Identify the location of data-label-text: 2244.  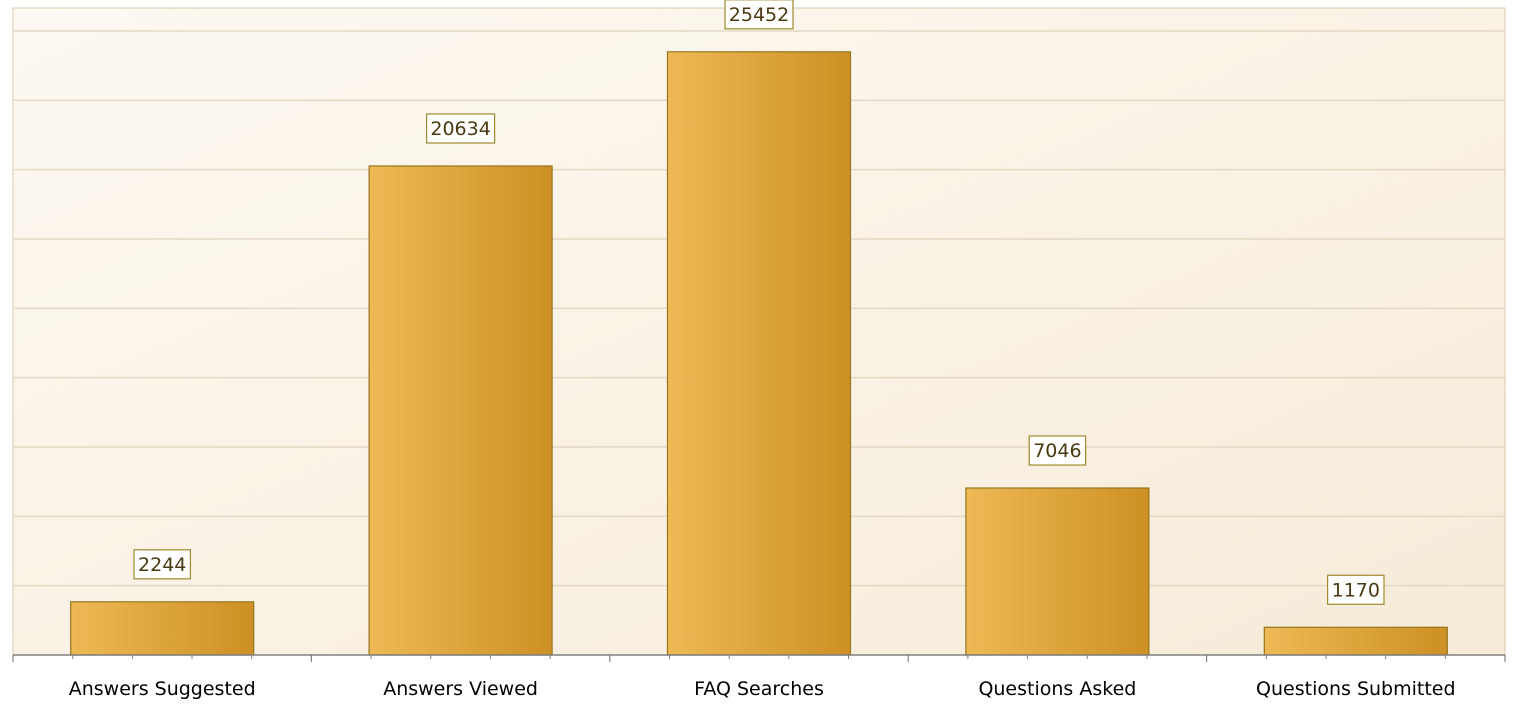
(162, 565).